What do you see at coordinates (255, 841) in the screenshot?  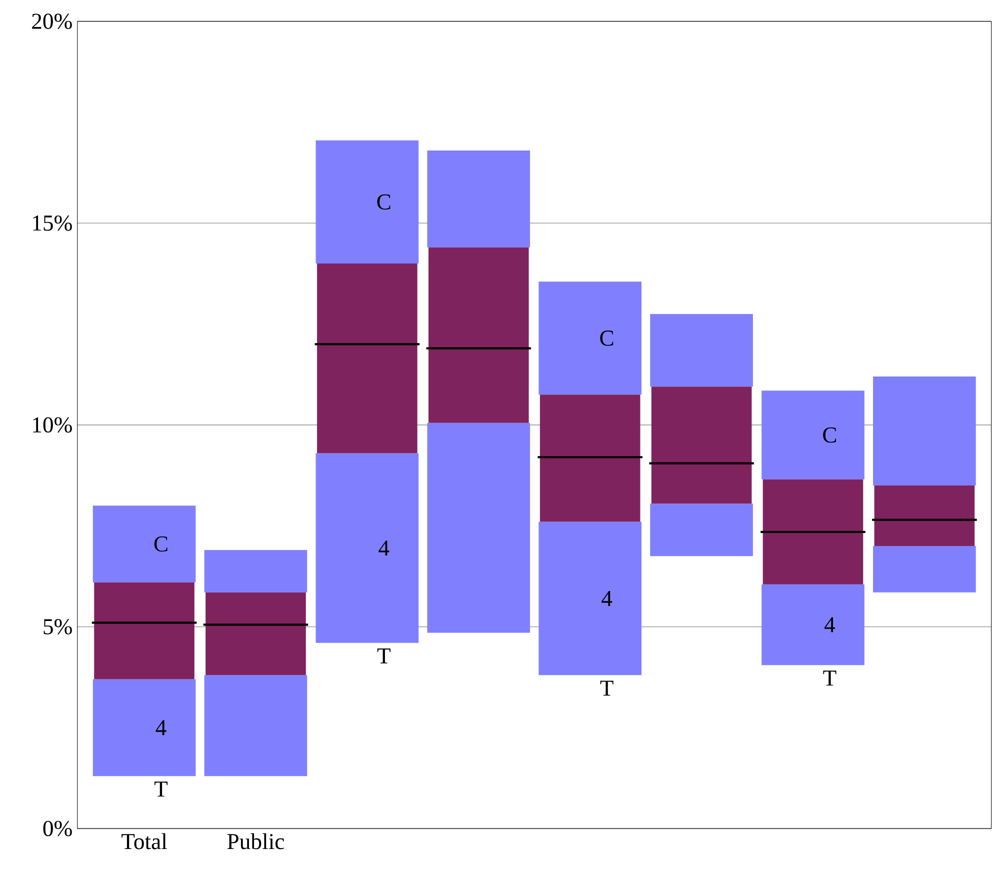 I see `x-tick-label: Public` at bounding box center [255, 841].